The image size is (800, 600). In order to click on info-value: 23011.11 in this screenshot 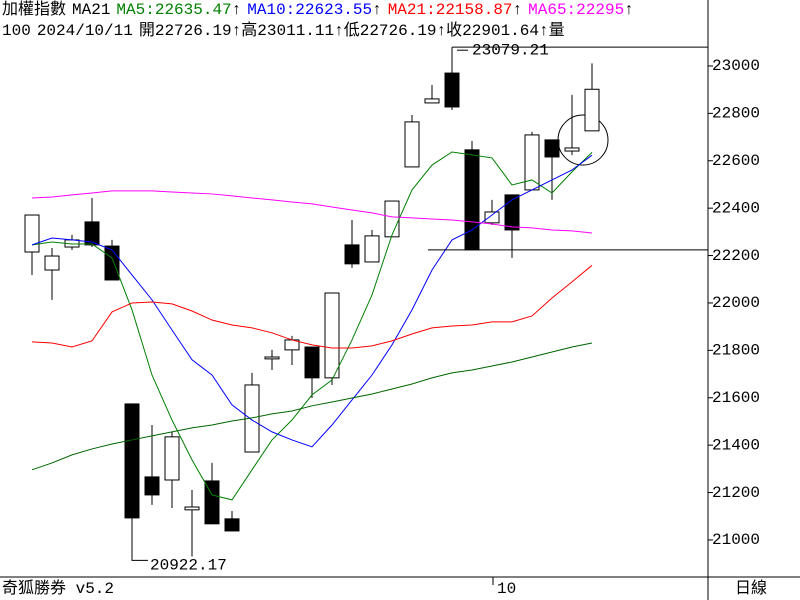, I will do `click(296, 31)`.